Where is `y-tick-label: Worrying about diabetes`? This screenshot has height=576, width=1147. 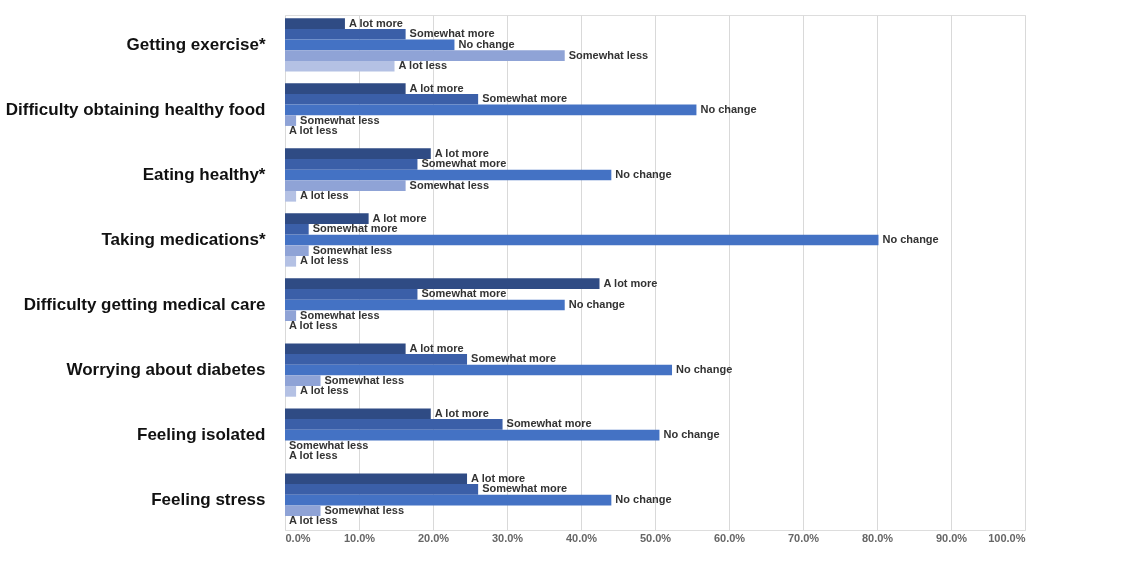 y-tick-label: Worrying about diabetes is located at coordinates (166, 370).